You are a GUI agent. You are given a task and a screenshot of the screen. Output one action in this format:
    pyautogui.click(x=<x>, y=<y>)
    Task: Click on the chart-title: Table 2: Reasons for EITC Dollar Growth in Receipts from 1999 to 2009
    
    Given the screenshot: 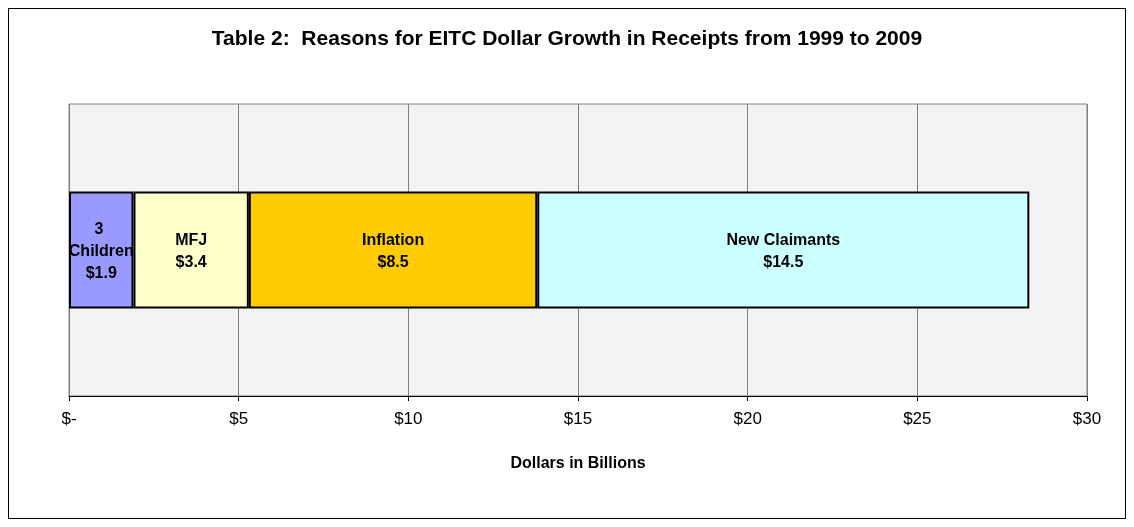 What is the action you would take?
    pyautogui.click(x=567, y=37)
    